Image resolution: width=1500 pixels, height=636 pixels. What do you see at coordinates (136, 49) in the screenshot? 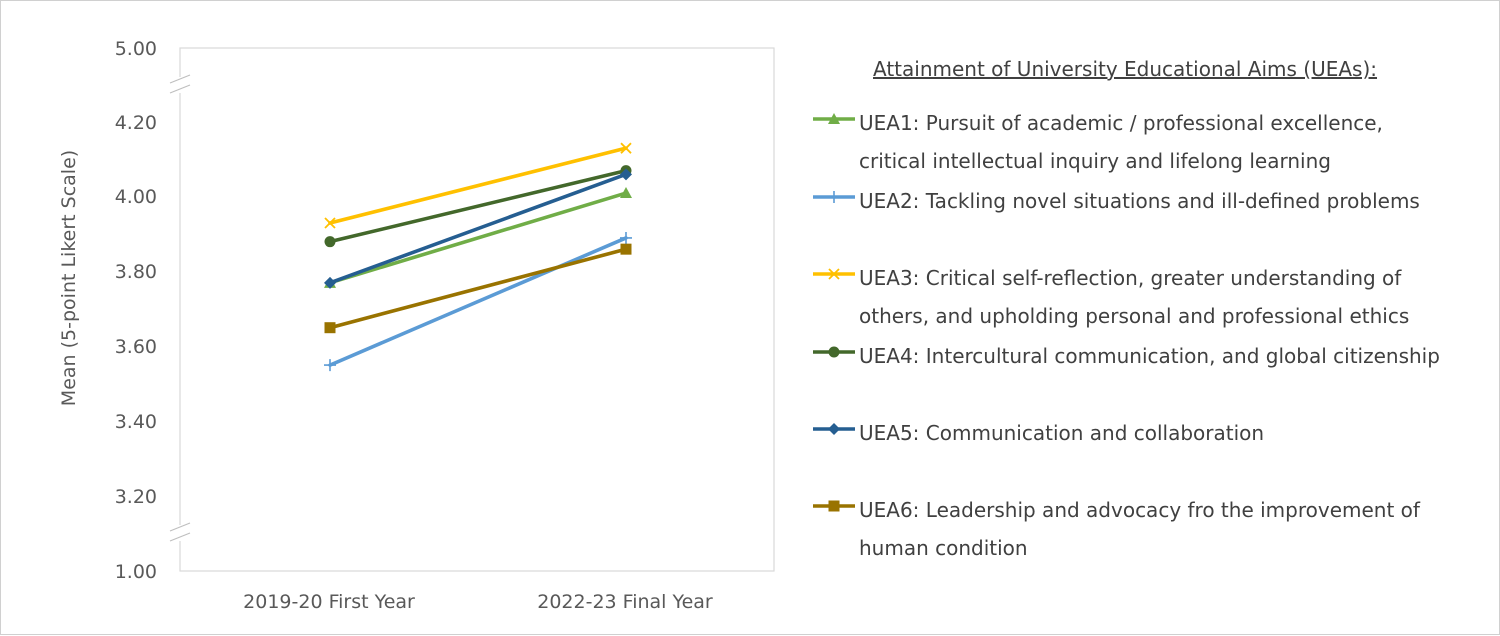
I see `y-tick-label: 5.00` at bounding box center [136, 49].